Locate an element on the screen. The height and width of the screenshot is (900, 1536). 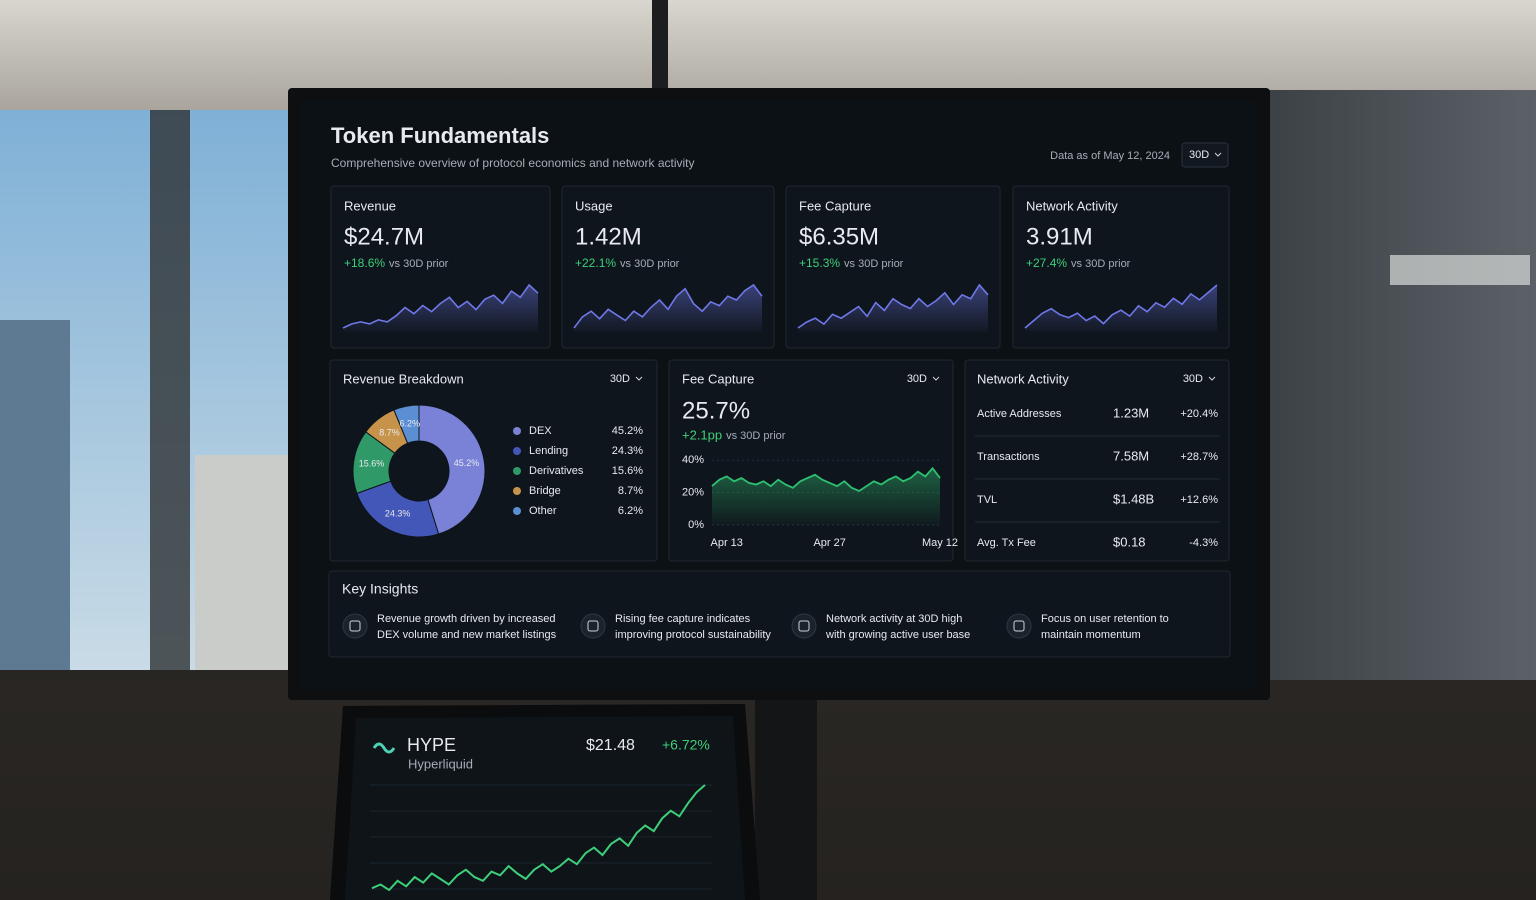
kpi-label: Usage is located at coordinates (594, 205).